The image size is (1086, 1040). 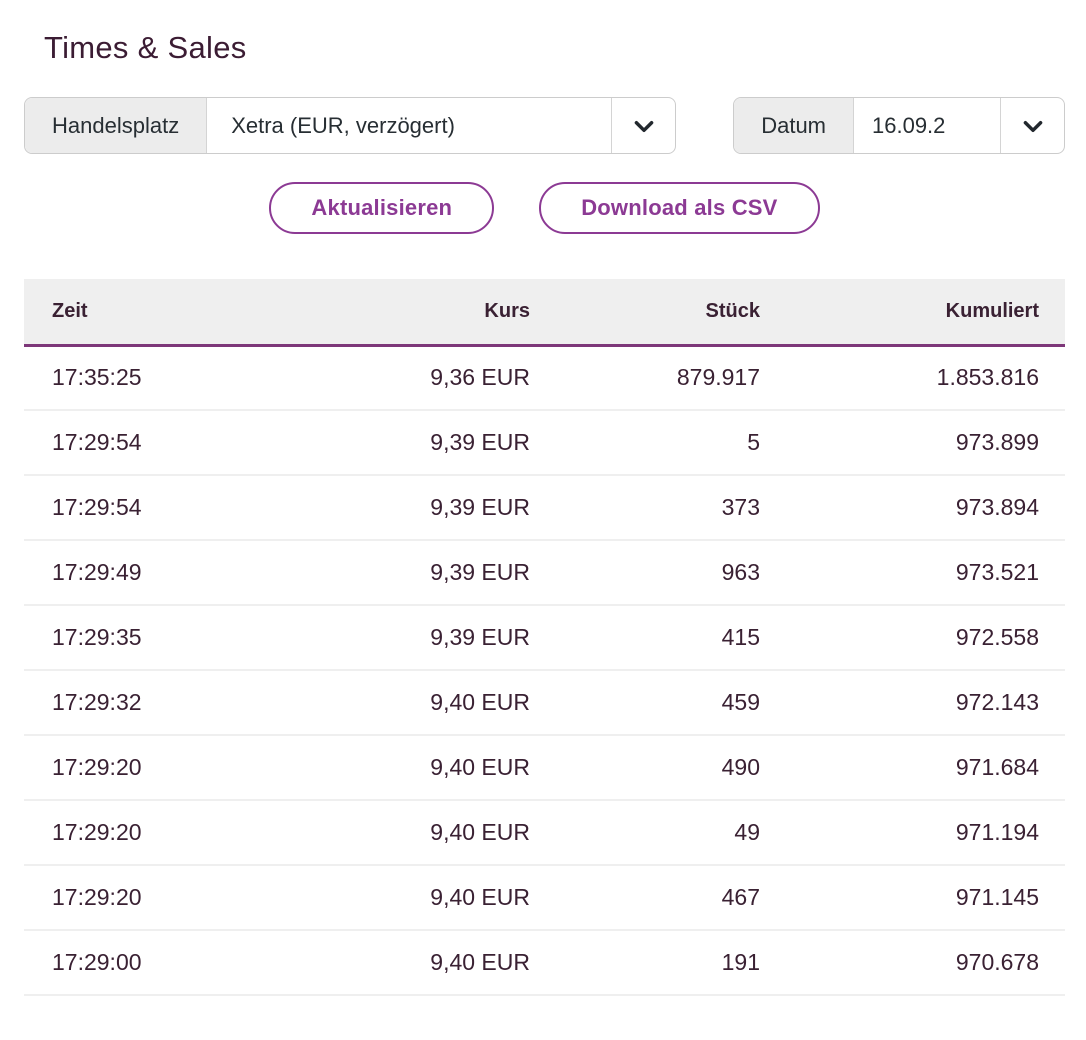 I want to click on table-row: 17:29:32 9,40 EUR 459 972.143, so click(x=544, y=703).